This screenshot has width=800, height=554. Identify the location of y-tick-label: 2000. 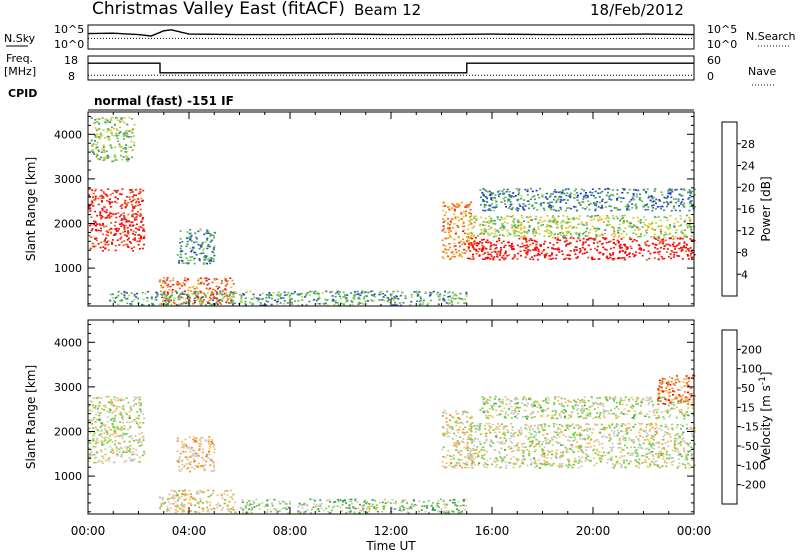
(68, 223).